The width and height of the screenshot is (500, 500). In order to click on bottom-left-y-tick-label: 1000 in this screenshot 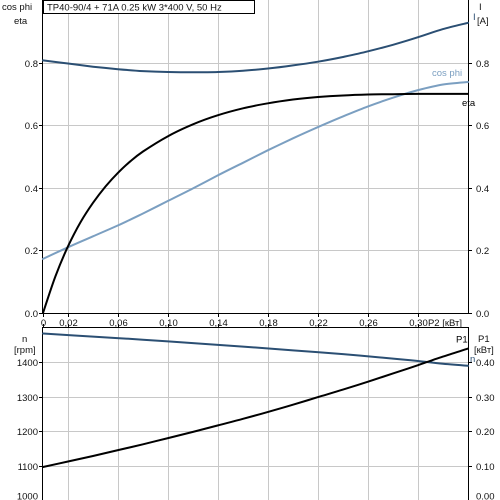, I will do `click(27, 496)`.